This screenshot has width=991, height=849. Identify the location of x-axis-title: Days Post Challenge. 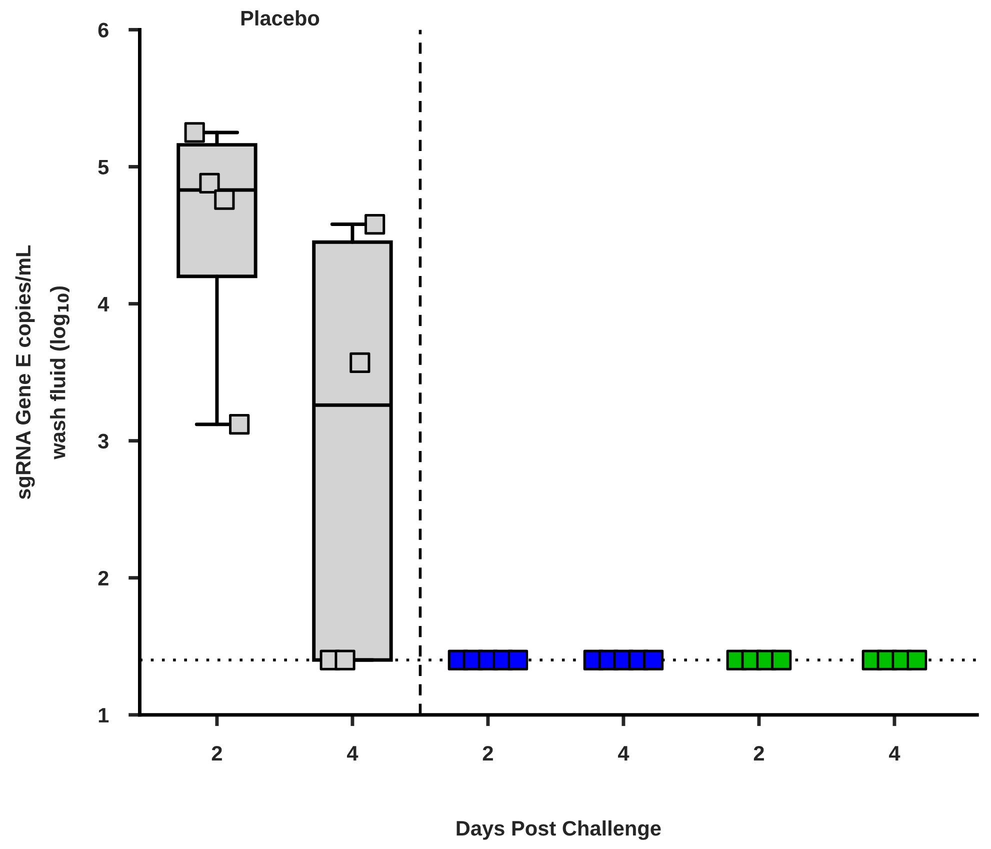
(558, 830).